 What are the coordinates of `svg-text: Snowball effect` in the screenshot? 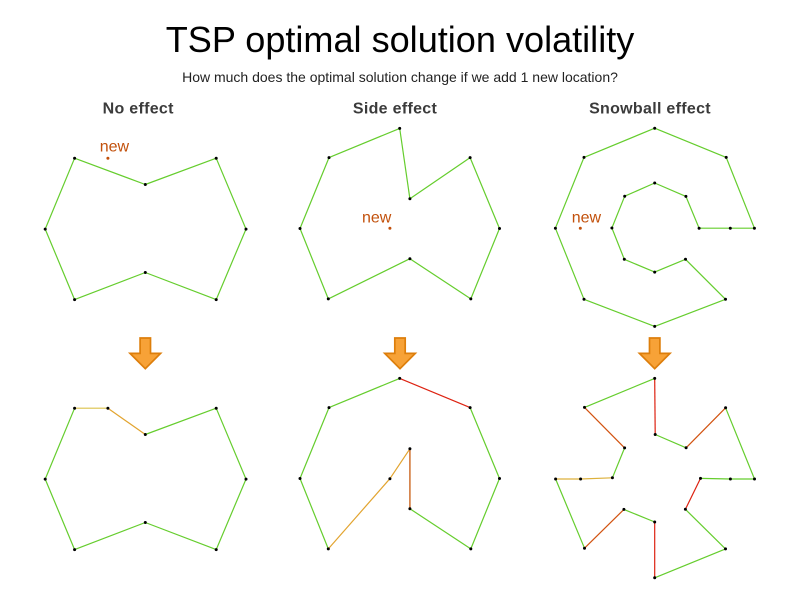 It's located at (650, 109).